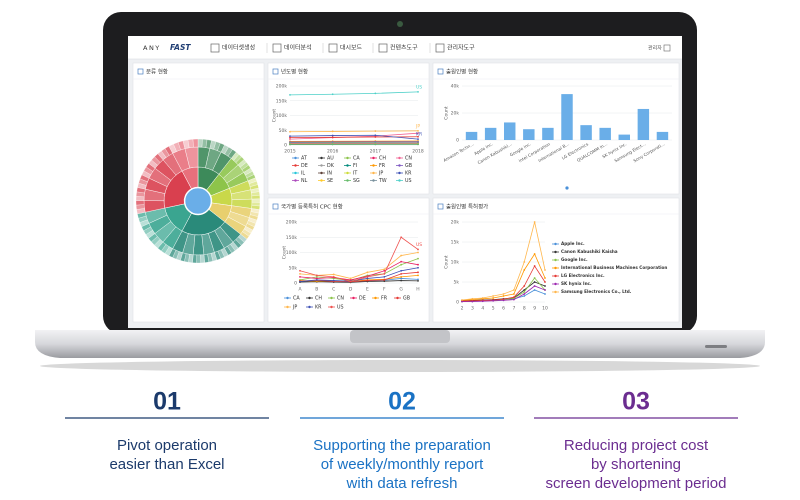 This screenshot has width=800, height=500. Describe the element at coordinates (576, 283) in the screenshot. I see `legend-label: SK hynix Inc.` at that location.